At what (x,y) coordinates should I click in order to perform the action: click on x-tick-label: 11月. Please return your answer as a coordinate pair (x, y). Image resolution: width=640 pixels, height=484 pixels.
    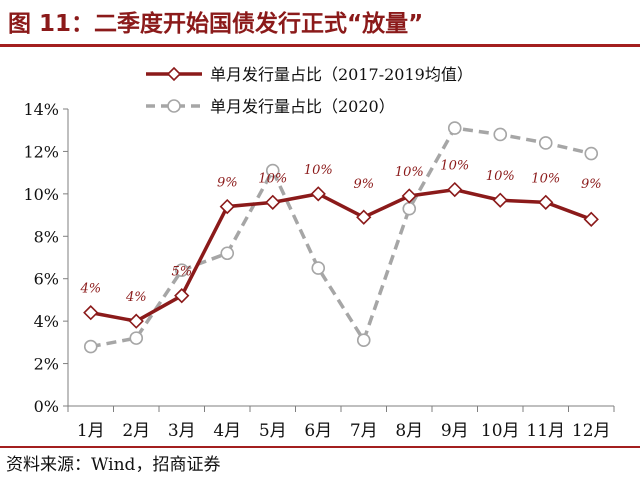
    Looking at the image, I should click on (545, 431).